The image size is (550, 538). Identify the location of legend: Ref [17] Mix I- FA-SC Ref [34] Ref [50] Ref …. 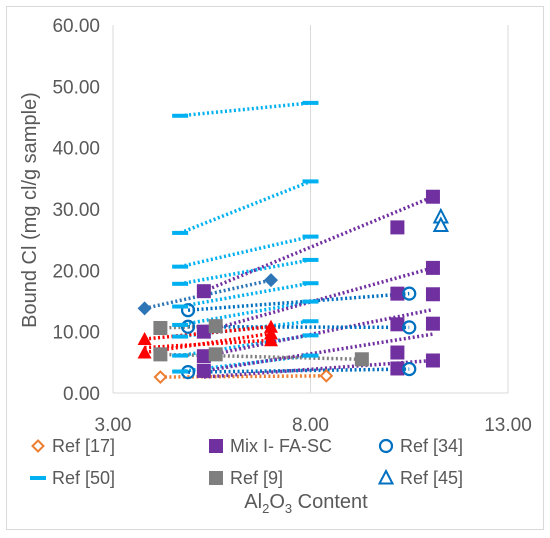
(246, 462).